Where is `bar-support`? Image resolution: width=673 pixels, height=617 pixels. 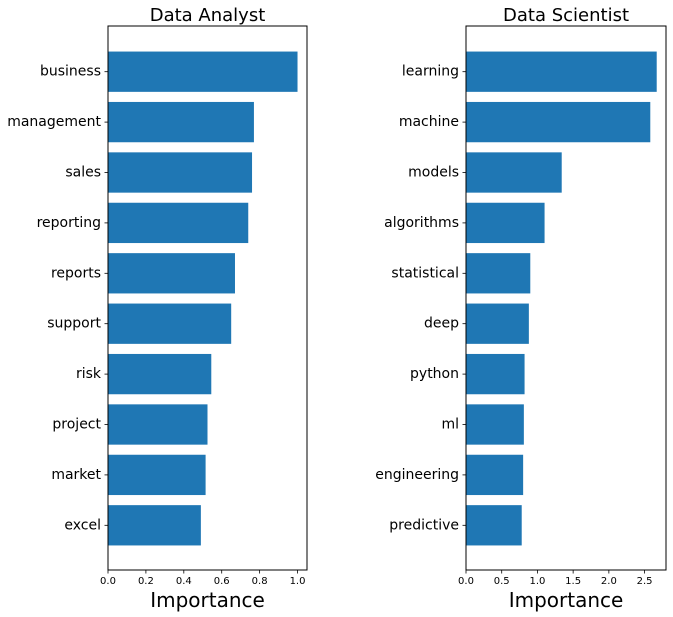 bar-support is located at coordinates (170, 323).